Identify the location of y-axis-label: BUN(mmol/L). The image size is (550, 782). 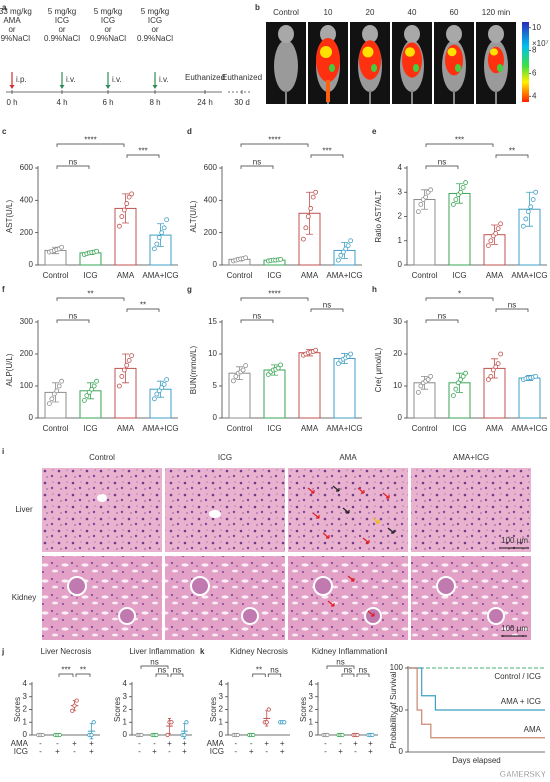
(193, 369).